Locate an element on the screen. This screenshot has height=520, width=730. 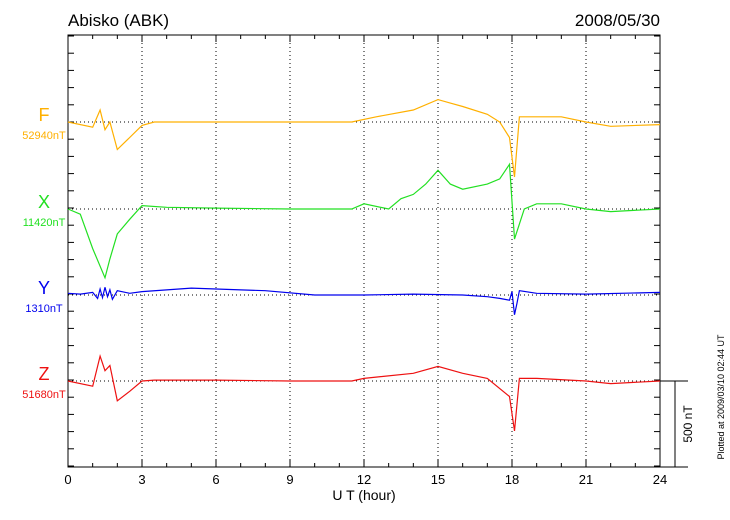
series-baseline-f: 52940nT is located at coordinates (44, 136).